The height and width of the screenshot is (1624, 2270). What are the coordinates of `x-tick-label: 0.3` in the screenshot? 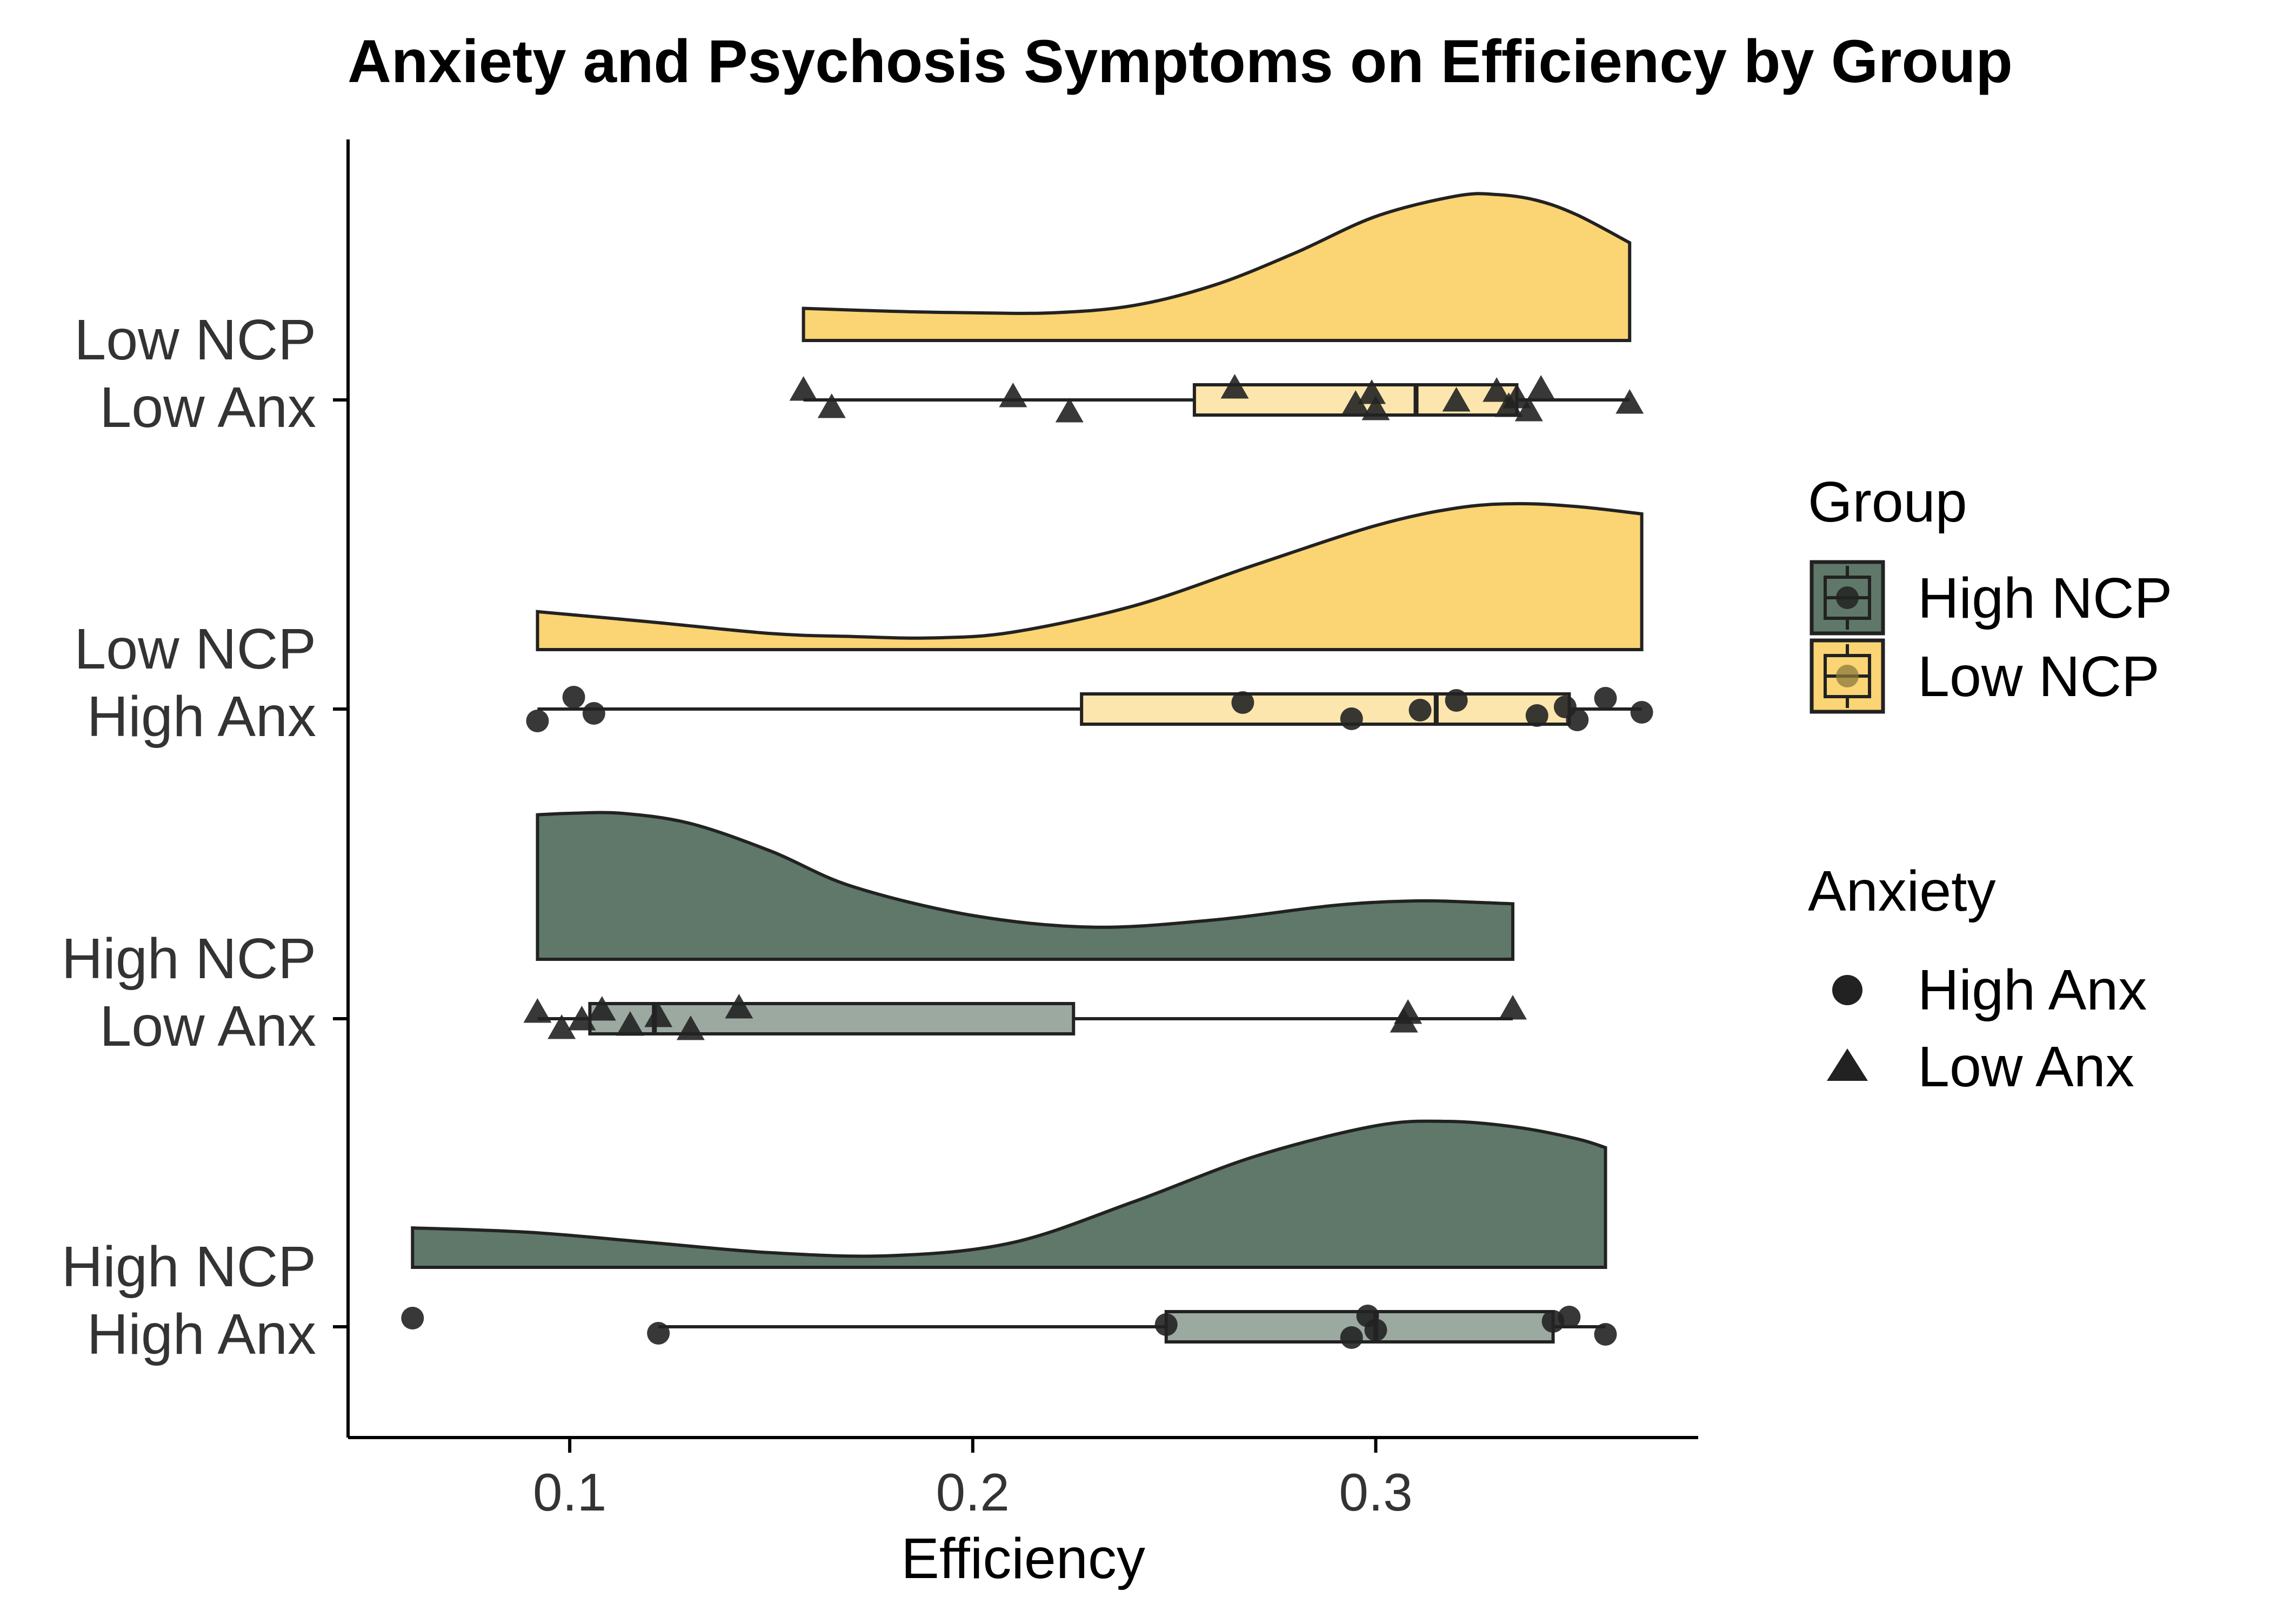 It's located at (1375, 1492).